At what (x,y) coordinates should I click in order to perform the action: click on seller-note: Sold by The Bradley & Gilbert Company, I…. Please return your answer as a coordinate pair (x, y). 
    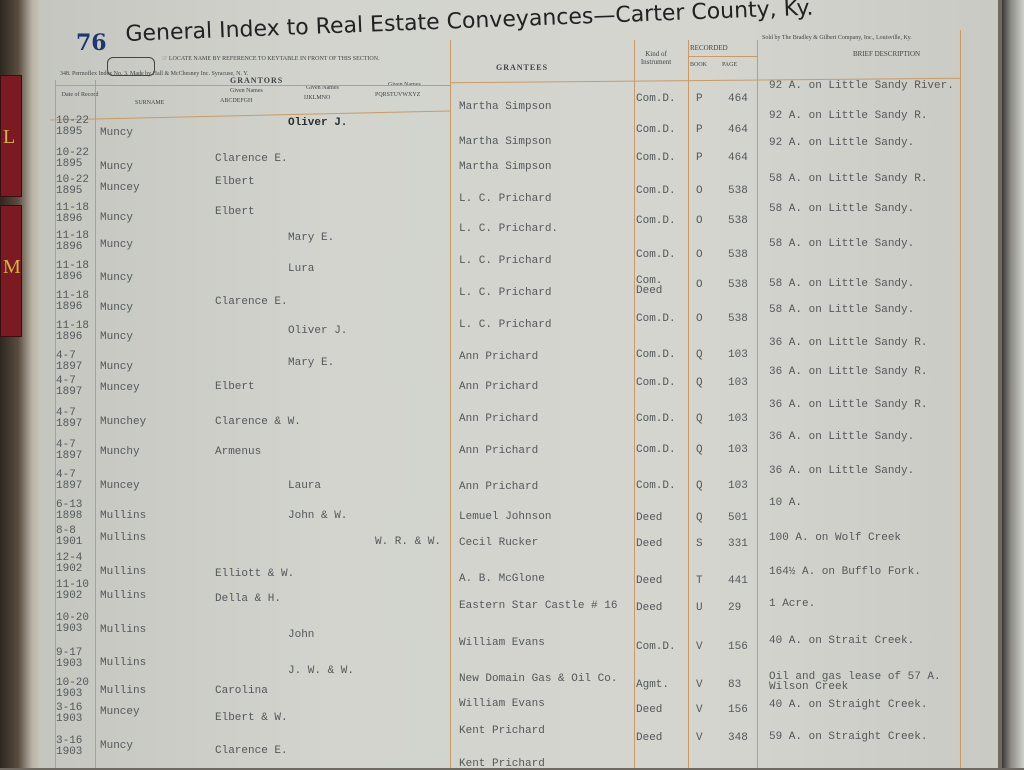
    Looking at the image, I should click on (837, 38).